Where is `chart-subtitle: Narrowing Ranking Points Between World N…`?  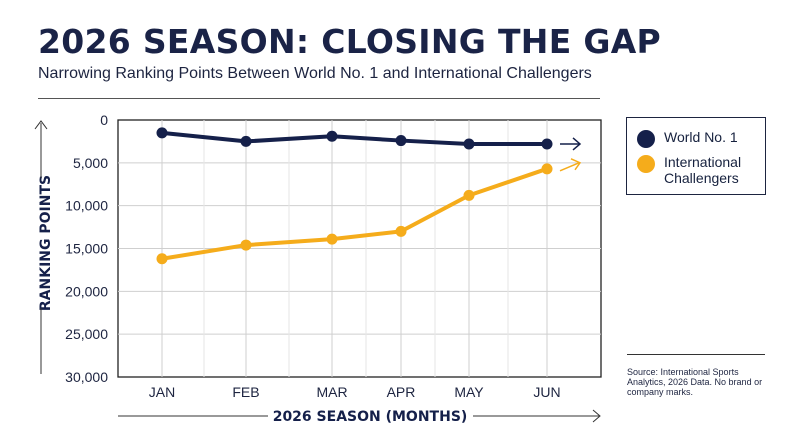 chart-subtitle: Narrowing Ranking Points Between World N… is located at coordinates (315, 73).